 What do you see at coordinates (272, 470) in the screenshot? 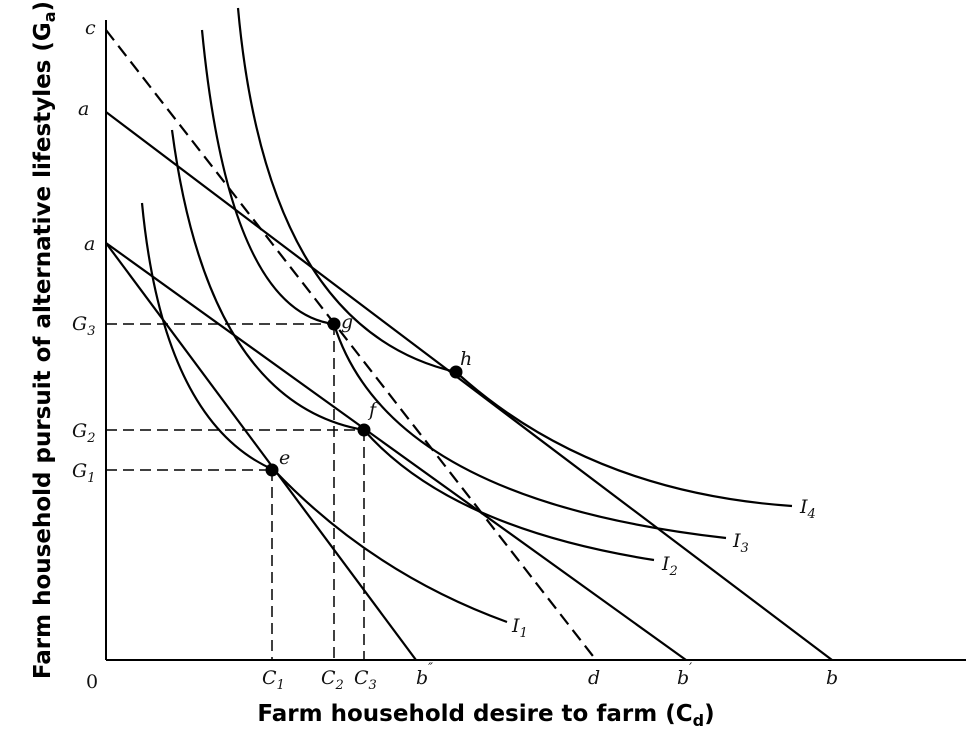
I see `point-e` at bounding box center [272, 470].